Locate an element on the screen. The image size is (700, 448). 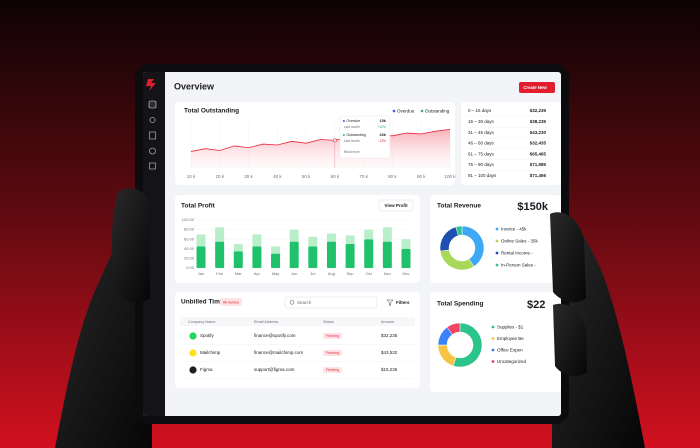
spending-total: $22 is located at coordinates (536, 305).